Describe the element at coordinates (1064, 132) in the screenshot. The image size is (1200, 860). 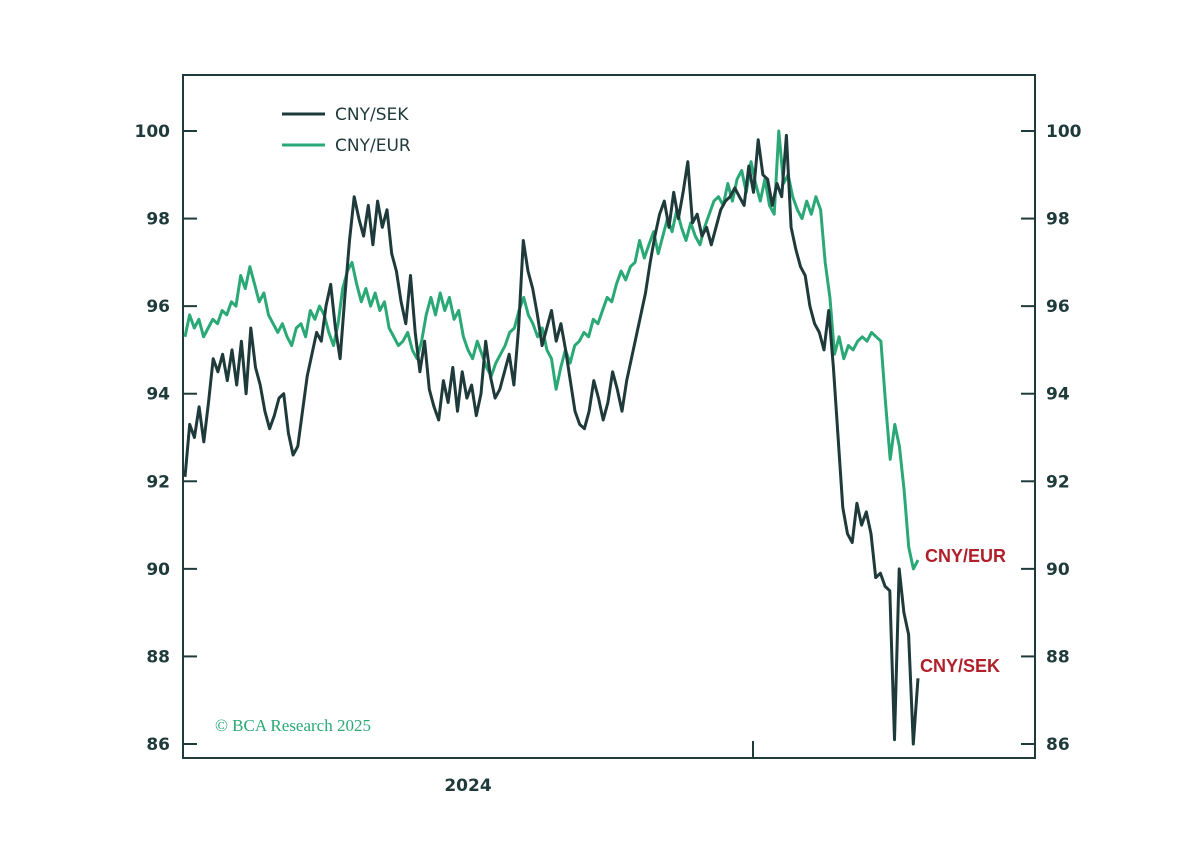
I see `y-tick-label-right: 100` at that location.